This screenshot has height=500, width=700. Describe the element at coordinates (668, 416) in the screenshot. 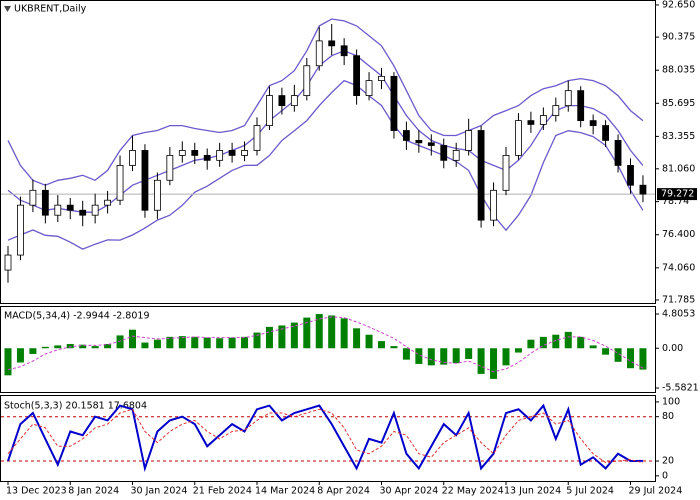

I see `y-tick-label: 80` at that location.